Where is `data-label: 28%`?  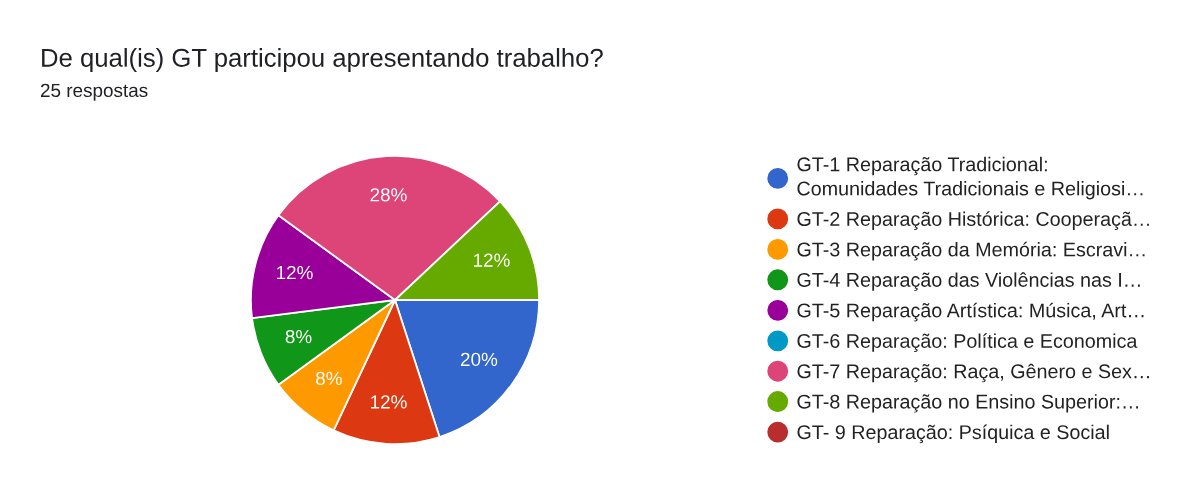
data-label: 28% is located at coordinates (388, 195).